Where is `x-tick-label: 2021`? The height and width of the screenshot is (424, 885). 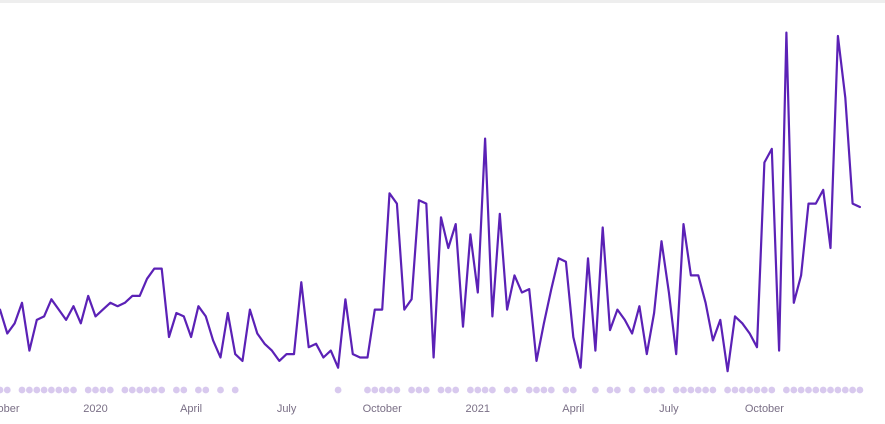
x-tick-label: 2021 is located at coordinates (478, 409).